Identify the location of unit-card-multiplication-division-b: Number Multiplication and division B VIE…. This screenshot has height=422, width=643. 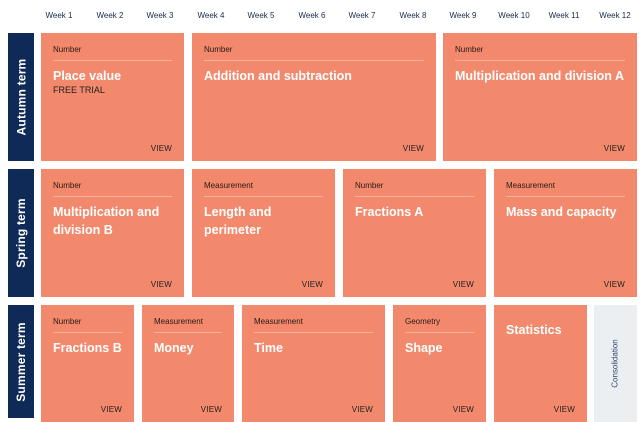
(112, 233).